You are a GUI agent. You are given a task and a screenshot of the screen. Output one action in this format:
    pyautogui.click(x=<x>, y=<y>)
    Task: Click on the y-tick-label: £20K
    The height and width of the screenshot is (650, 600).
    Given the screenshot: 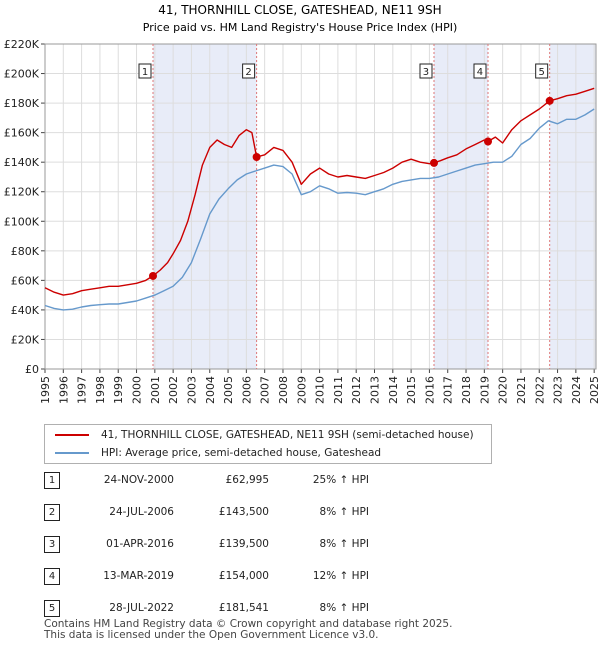 What is the action you would take?
    pyautogui.click(x=25, y=339)
    